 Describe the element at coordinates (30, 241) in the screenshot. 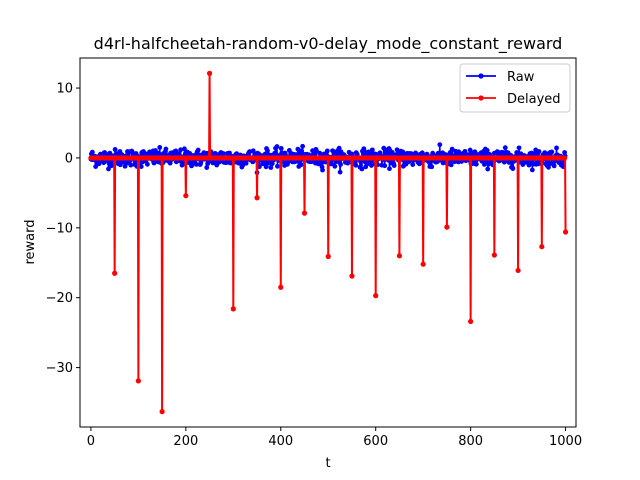

I see `y-axis-label: reward` at that location.